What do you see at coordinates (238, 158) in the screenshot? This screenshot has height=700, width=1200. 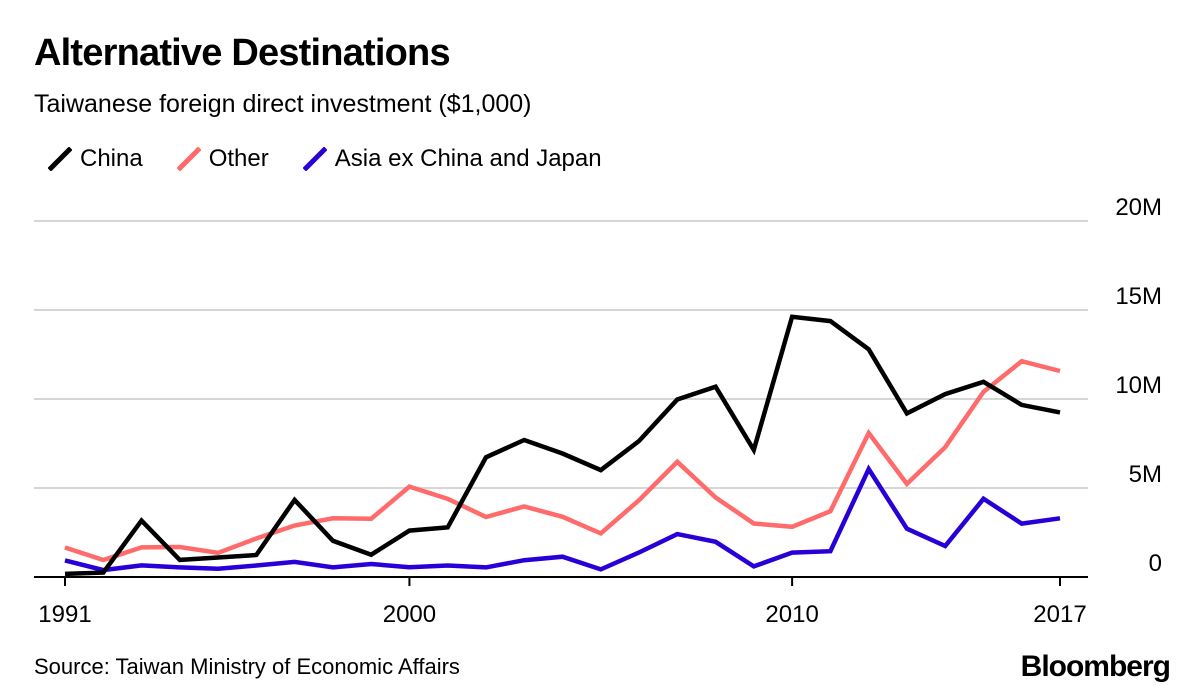 I see `legend-label-other: Other` at bounding box center [238, 158].